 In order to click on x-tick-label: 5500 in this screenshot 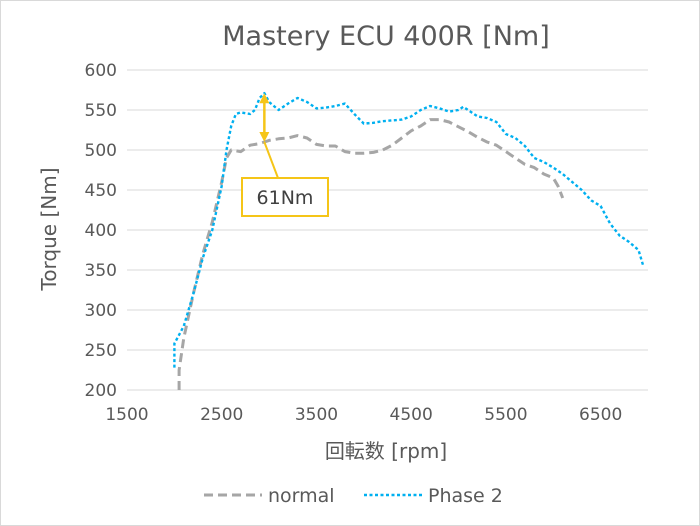, I will do `click(505, 415)`.